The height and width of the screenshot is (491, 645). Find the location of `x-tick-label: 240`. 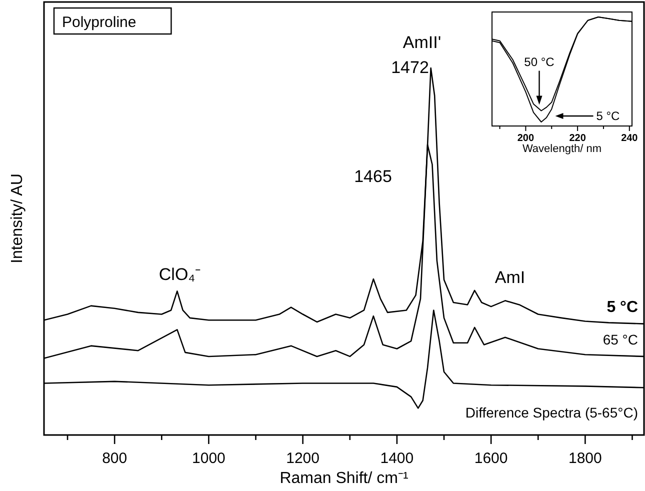

x-tick-label: 240 is located at coordinates (629, 138).